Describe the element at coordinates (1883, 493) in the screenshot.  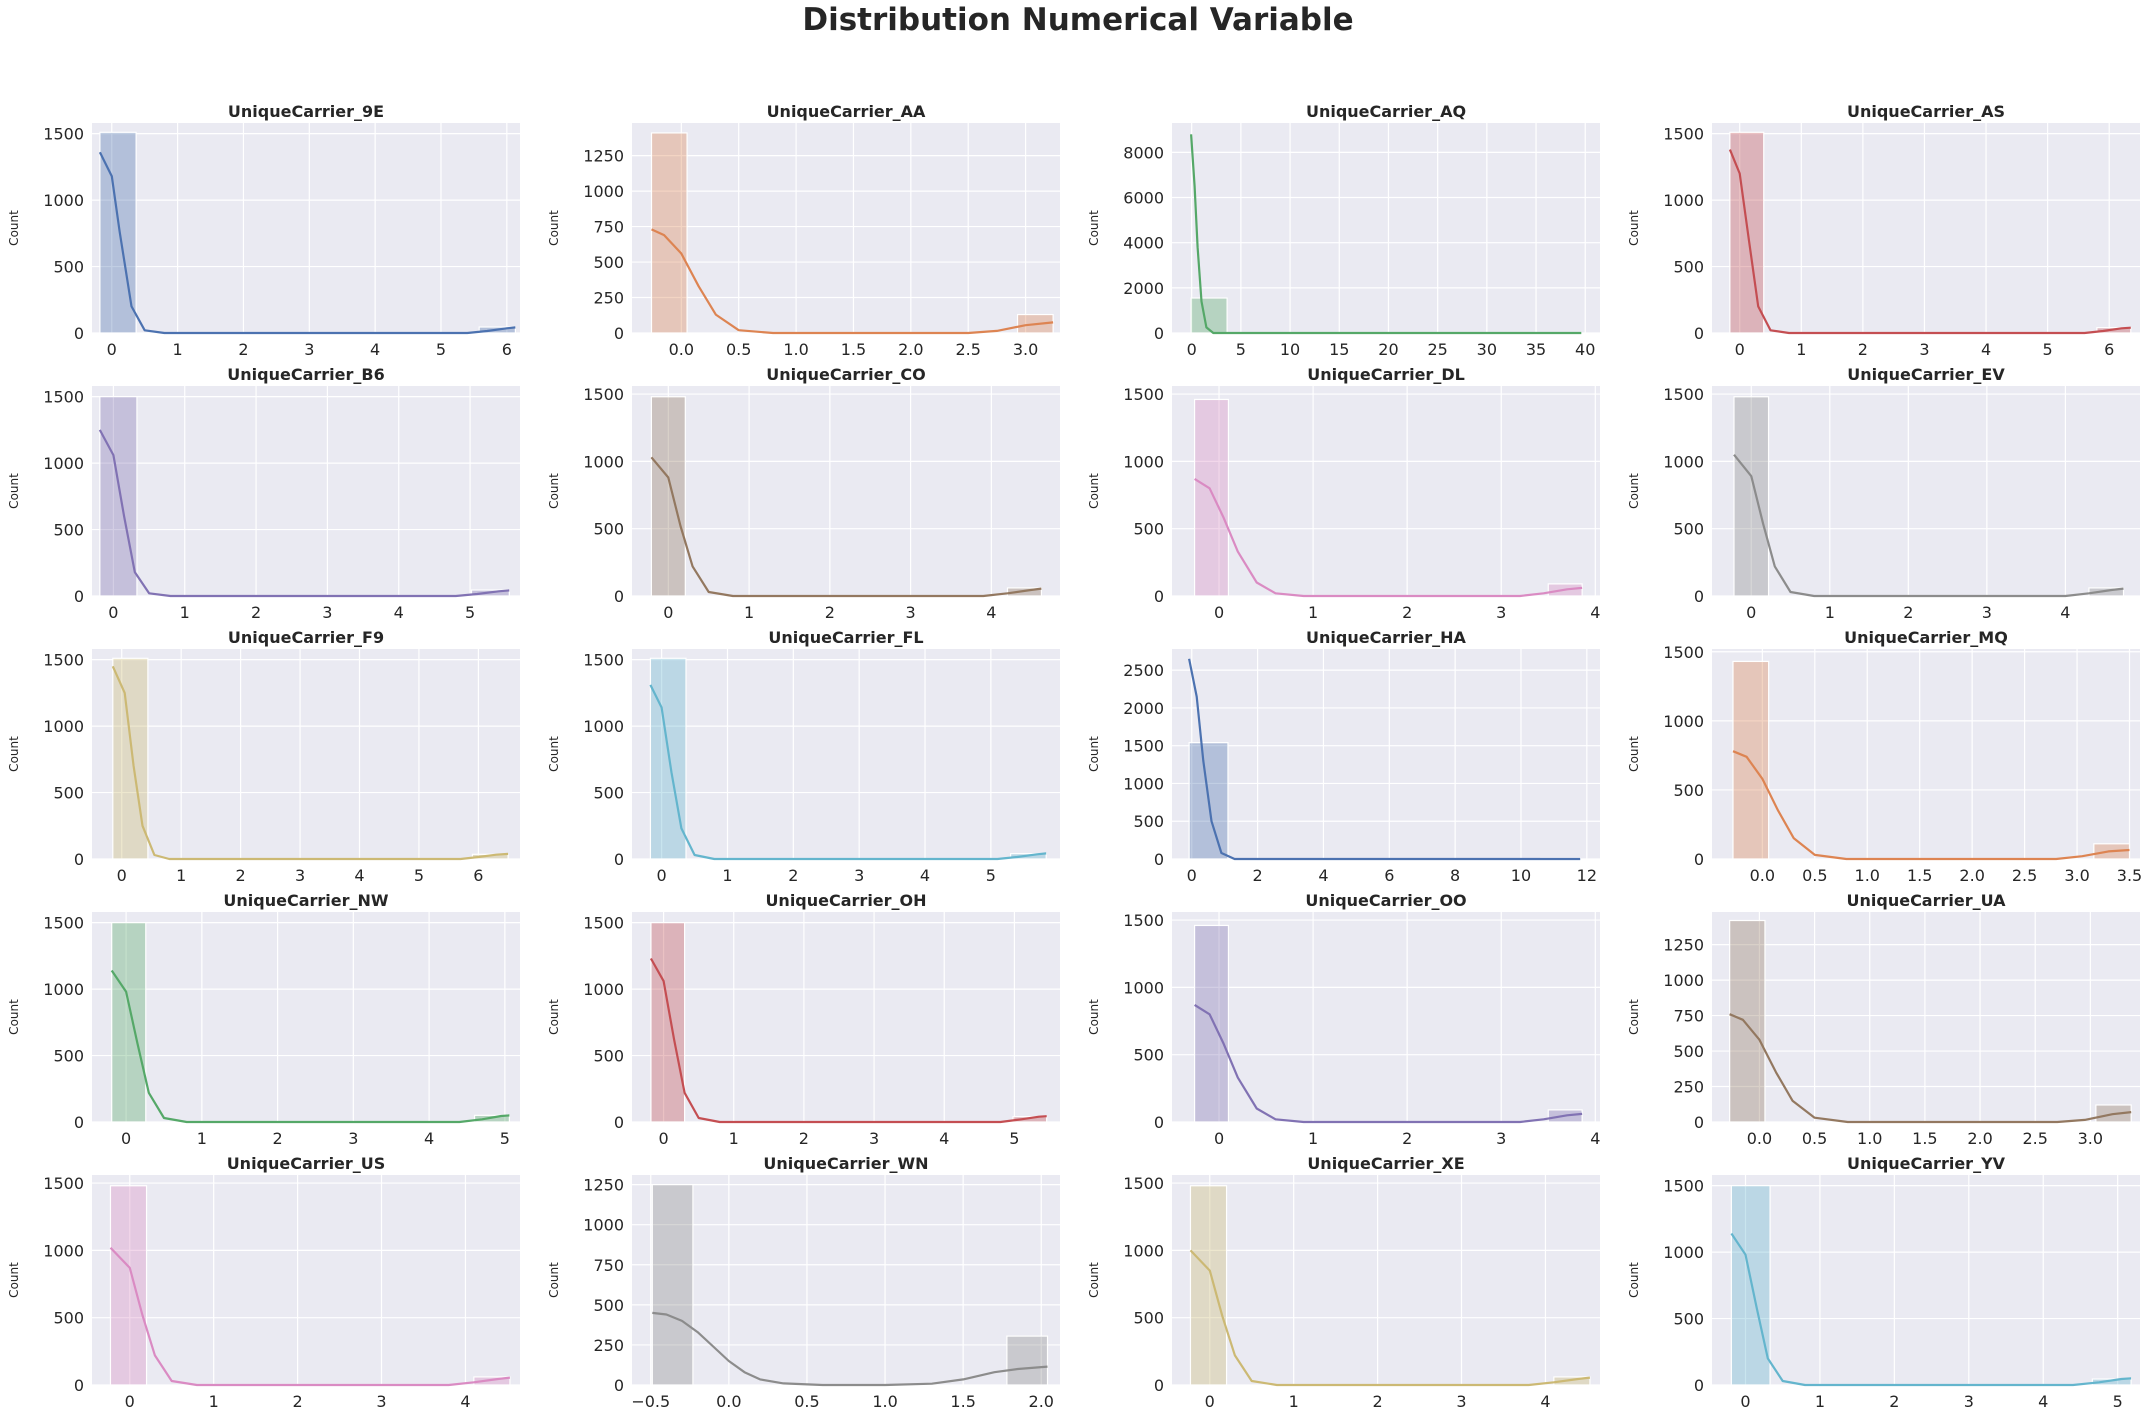
I see `subplot-UniqueCarrier_EV: 0 1 2 3 4 0 500 1000 1500 UniqueCarrier_EV Count` at that location.